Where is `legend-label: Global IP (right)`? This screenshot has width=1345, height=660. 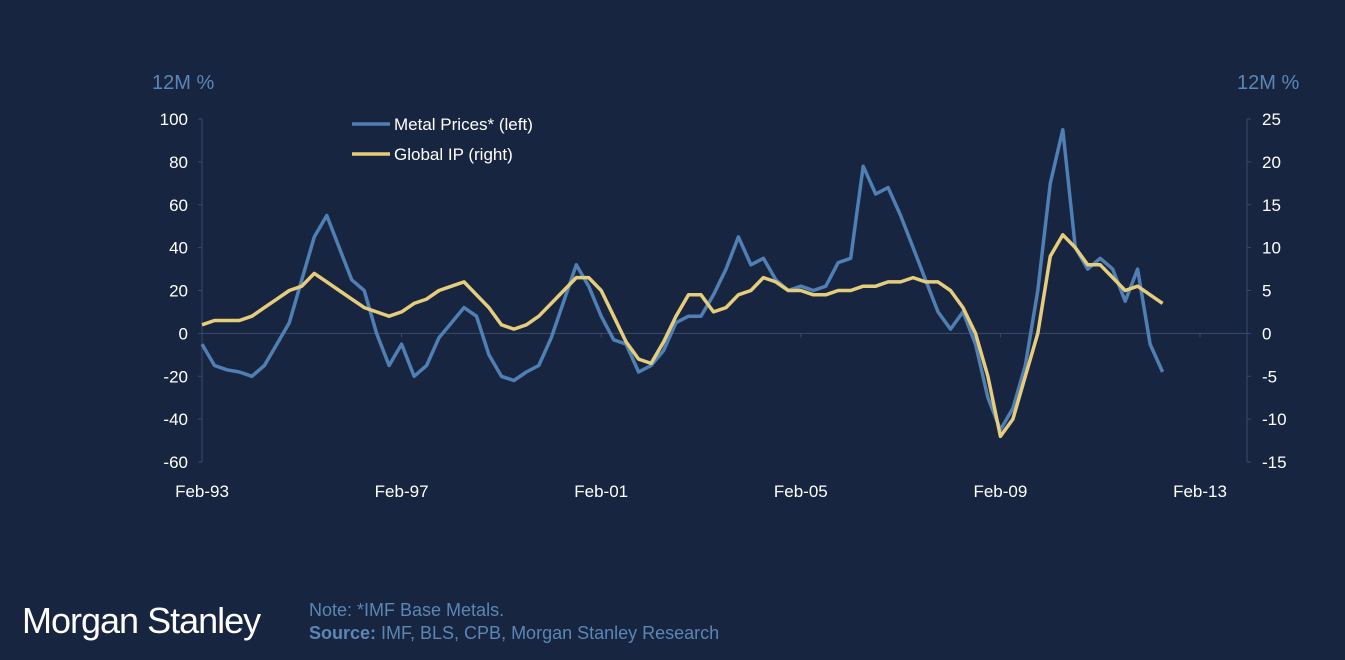 legend-label: Global IP (right) is located at coordinates (453, 154).